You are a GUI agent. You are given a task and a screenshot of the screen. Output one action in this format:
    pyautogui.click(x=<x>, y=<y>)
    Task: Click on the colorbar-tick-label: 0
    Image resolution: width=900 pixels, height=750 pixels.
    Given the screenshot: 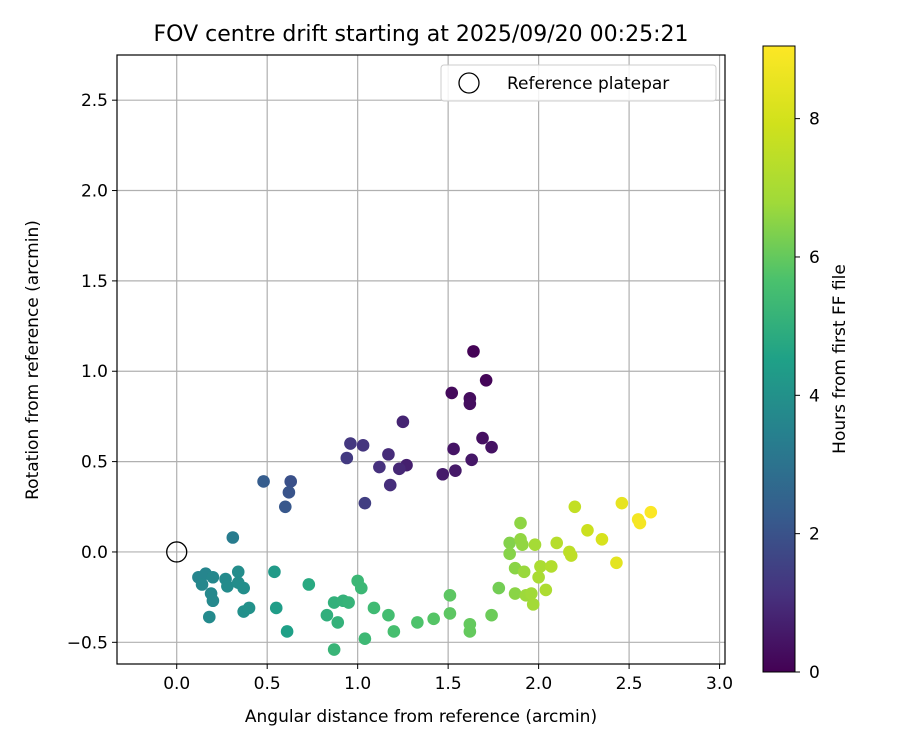 What is the action you would take?
    pyautogui.click(x=814, y=673)
    